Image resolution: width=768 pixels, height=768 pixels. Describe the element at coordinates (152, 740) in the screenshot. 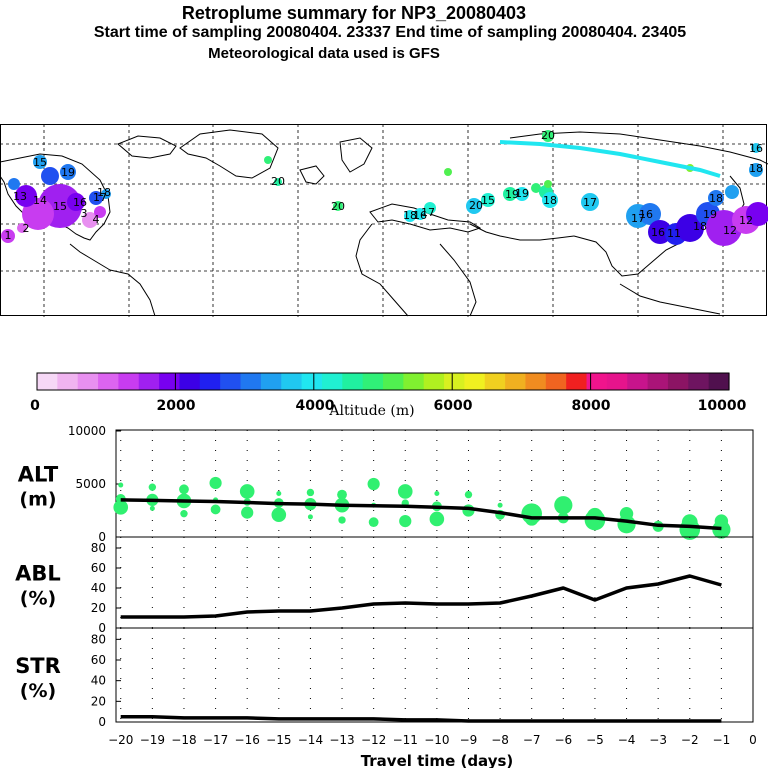

I see `x-tick-label: −19` at that location.